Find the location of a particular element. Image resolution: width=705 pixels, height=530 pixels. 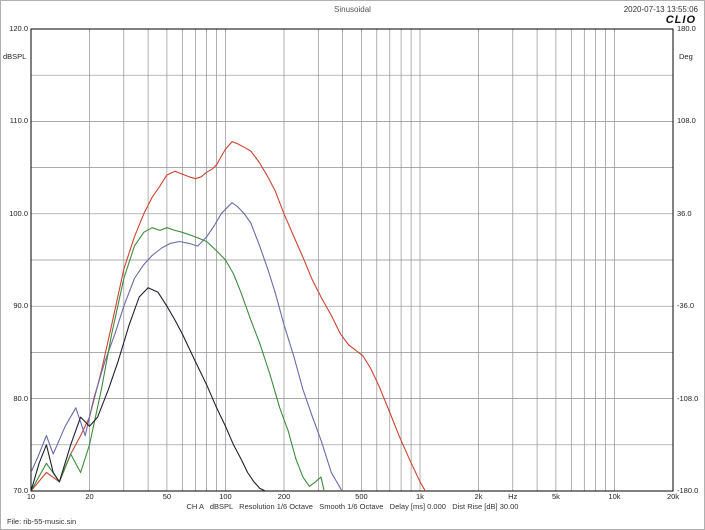

x-axis-tick-label: 100 is located at coordinates (225, 496).